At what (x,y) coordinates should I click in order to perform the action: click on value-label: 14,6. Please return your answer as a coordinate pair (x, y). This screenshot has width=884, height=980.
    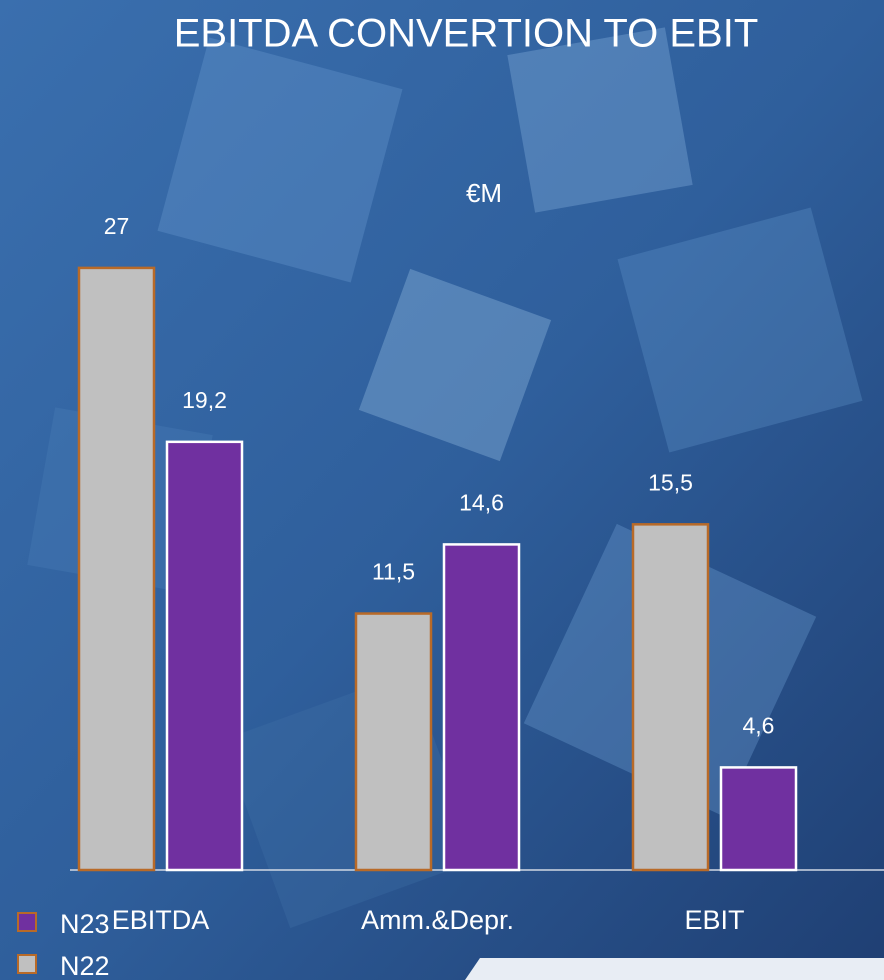
    Looking at the image, I should click on (481, 502).